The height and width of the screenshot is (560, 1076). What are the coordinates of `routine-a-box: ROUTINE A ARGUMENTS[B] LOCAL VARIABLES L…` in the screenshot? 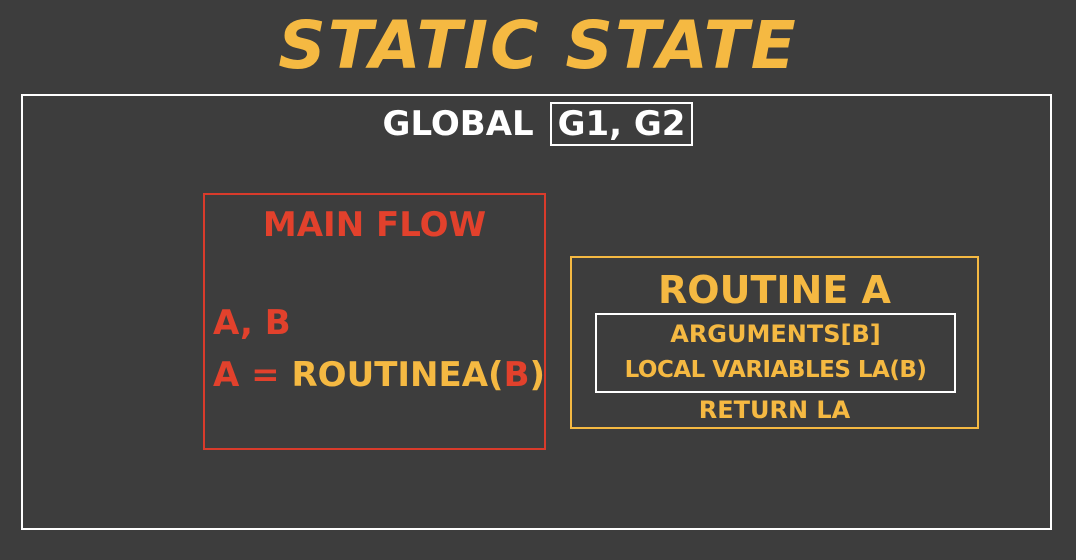 It's located at (774, 342).